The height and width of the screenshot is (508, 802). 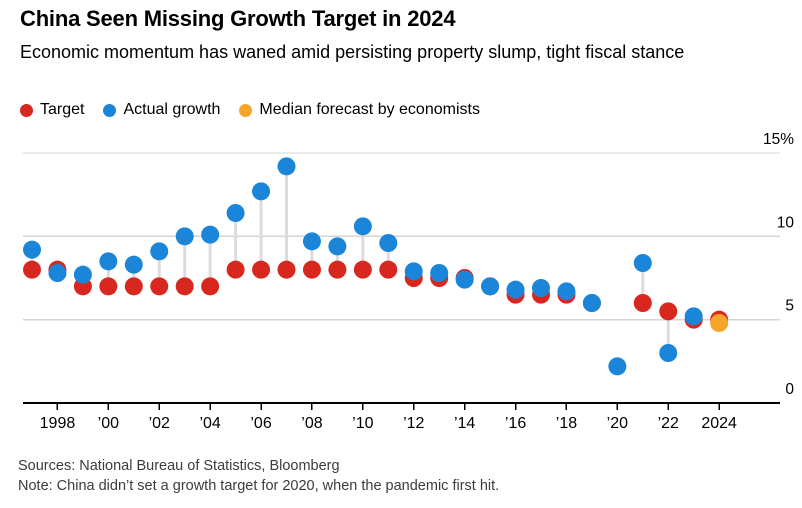 What do you see at coordinates (311, 241) in the screenshot?
I see `actual-dot-2008` at bounding box center [311, 241].